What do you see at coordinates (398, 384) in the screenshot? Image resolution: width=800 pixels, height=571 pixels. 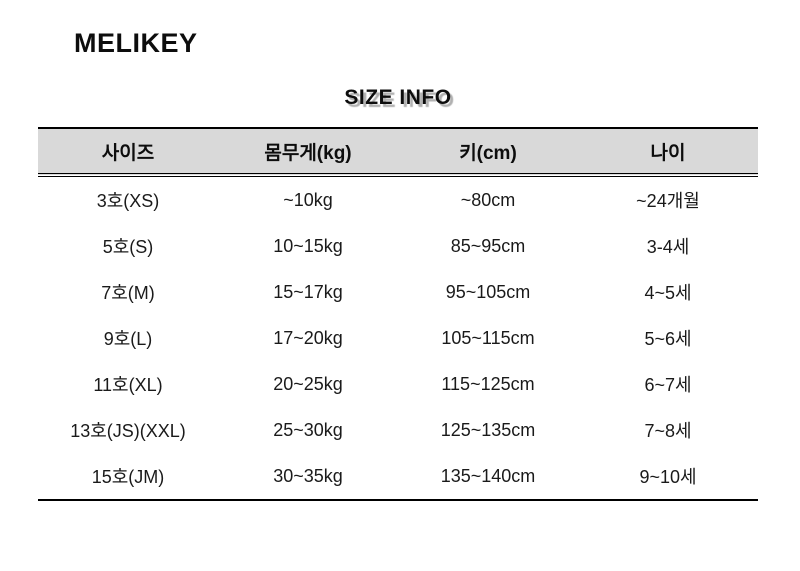 I see `table-row: 11호(XL) 20~25kg 115~125cm 6~7세` at bounding box center [398, 384].